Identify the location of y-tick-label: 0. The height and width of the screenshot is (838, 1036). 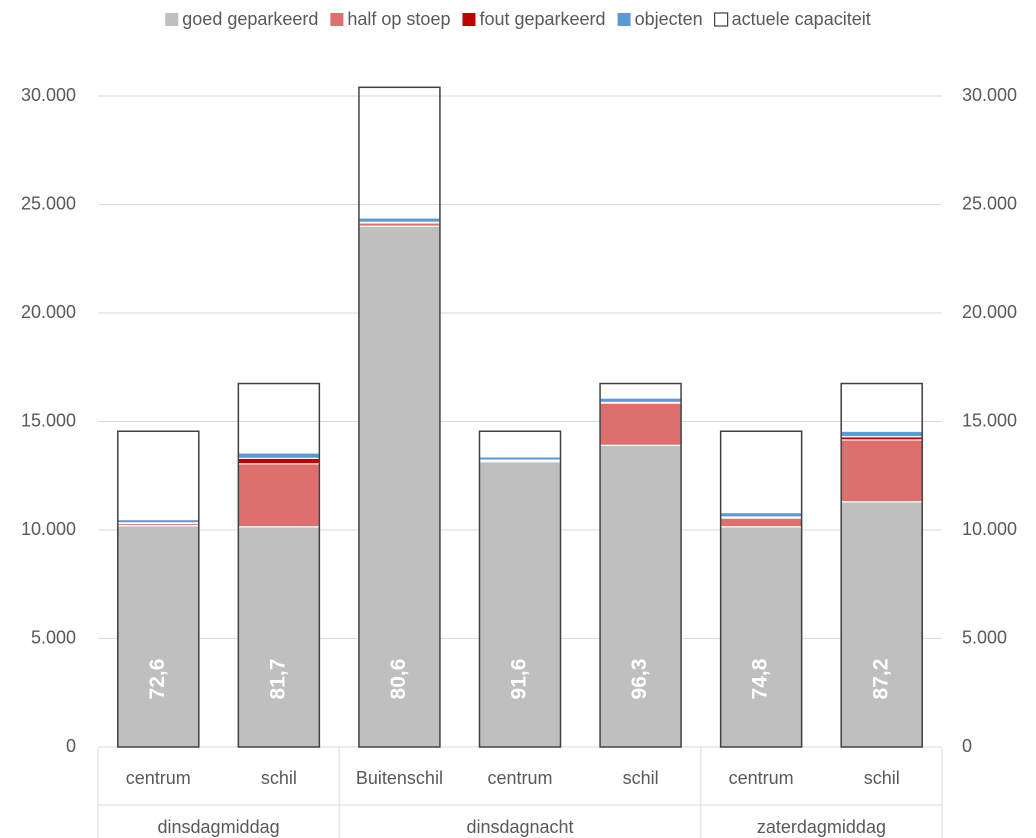
(71, 746).